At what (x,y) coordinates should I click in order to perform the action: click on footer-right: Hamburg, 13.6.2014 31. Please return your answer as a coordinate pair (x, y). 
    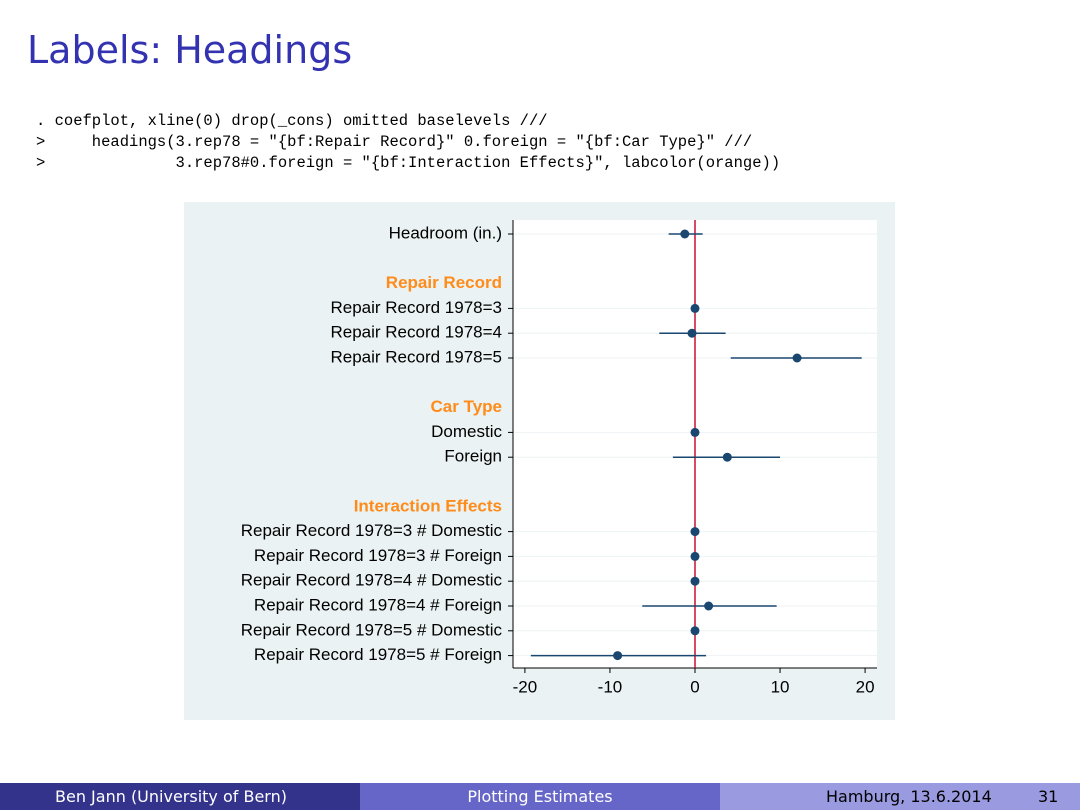
    Looking at the image, I should click on (900, 796).